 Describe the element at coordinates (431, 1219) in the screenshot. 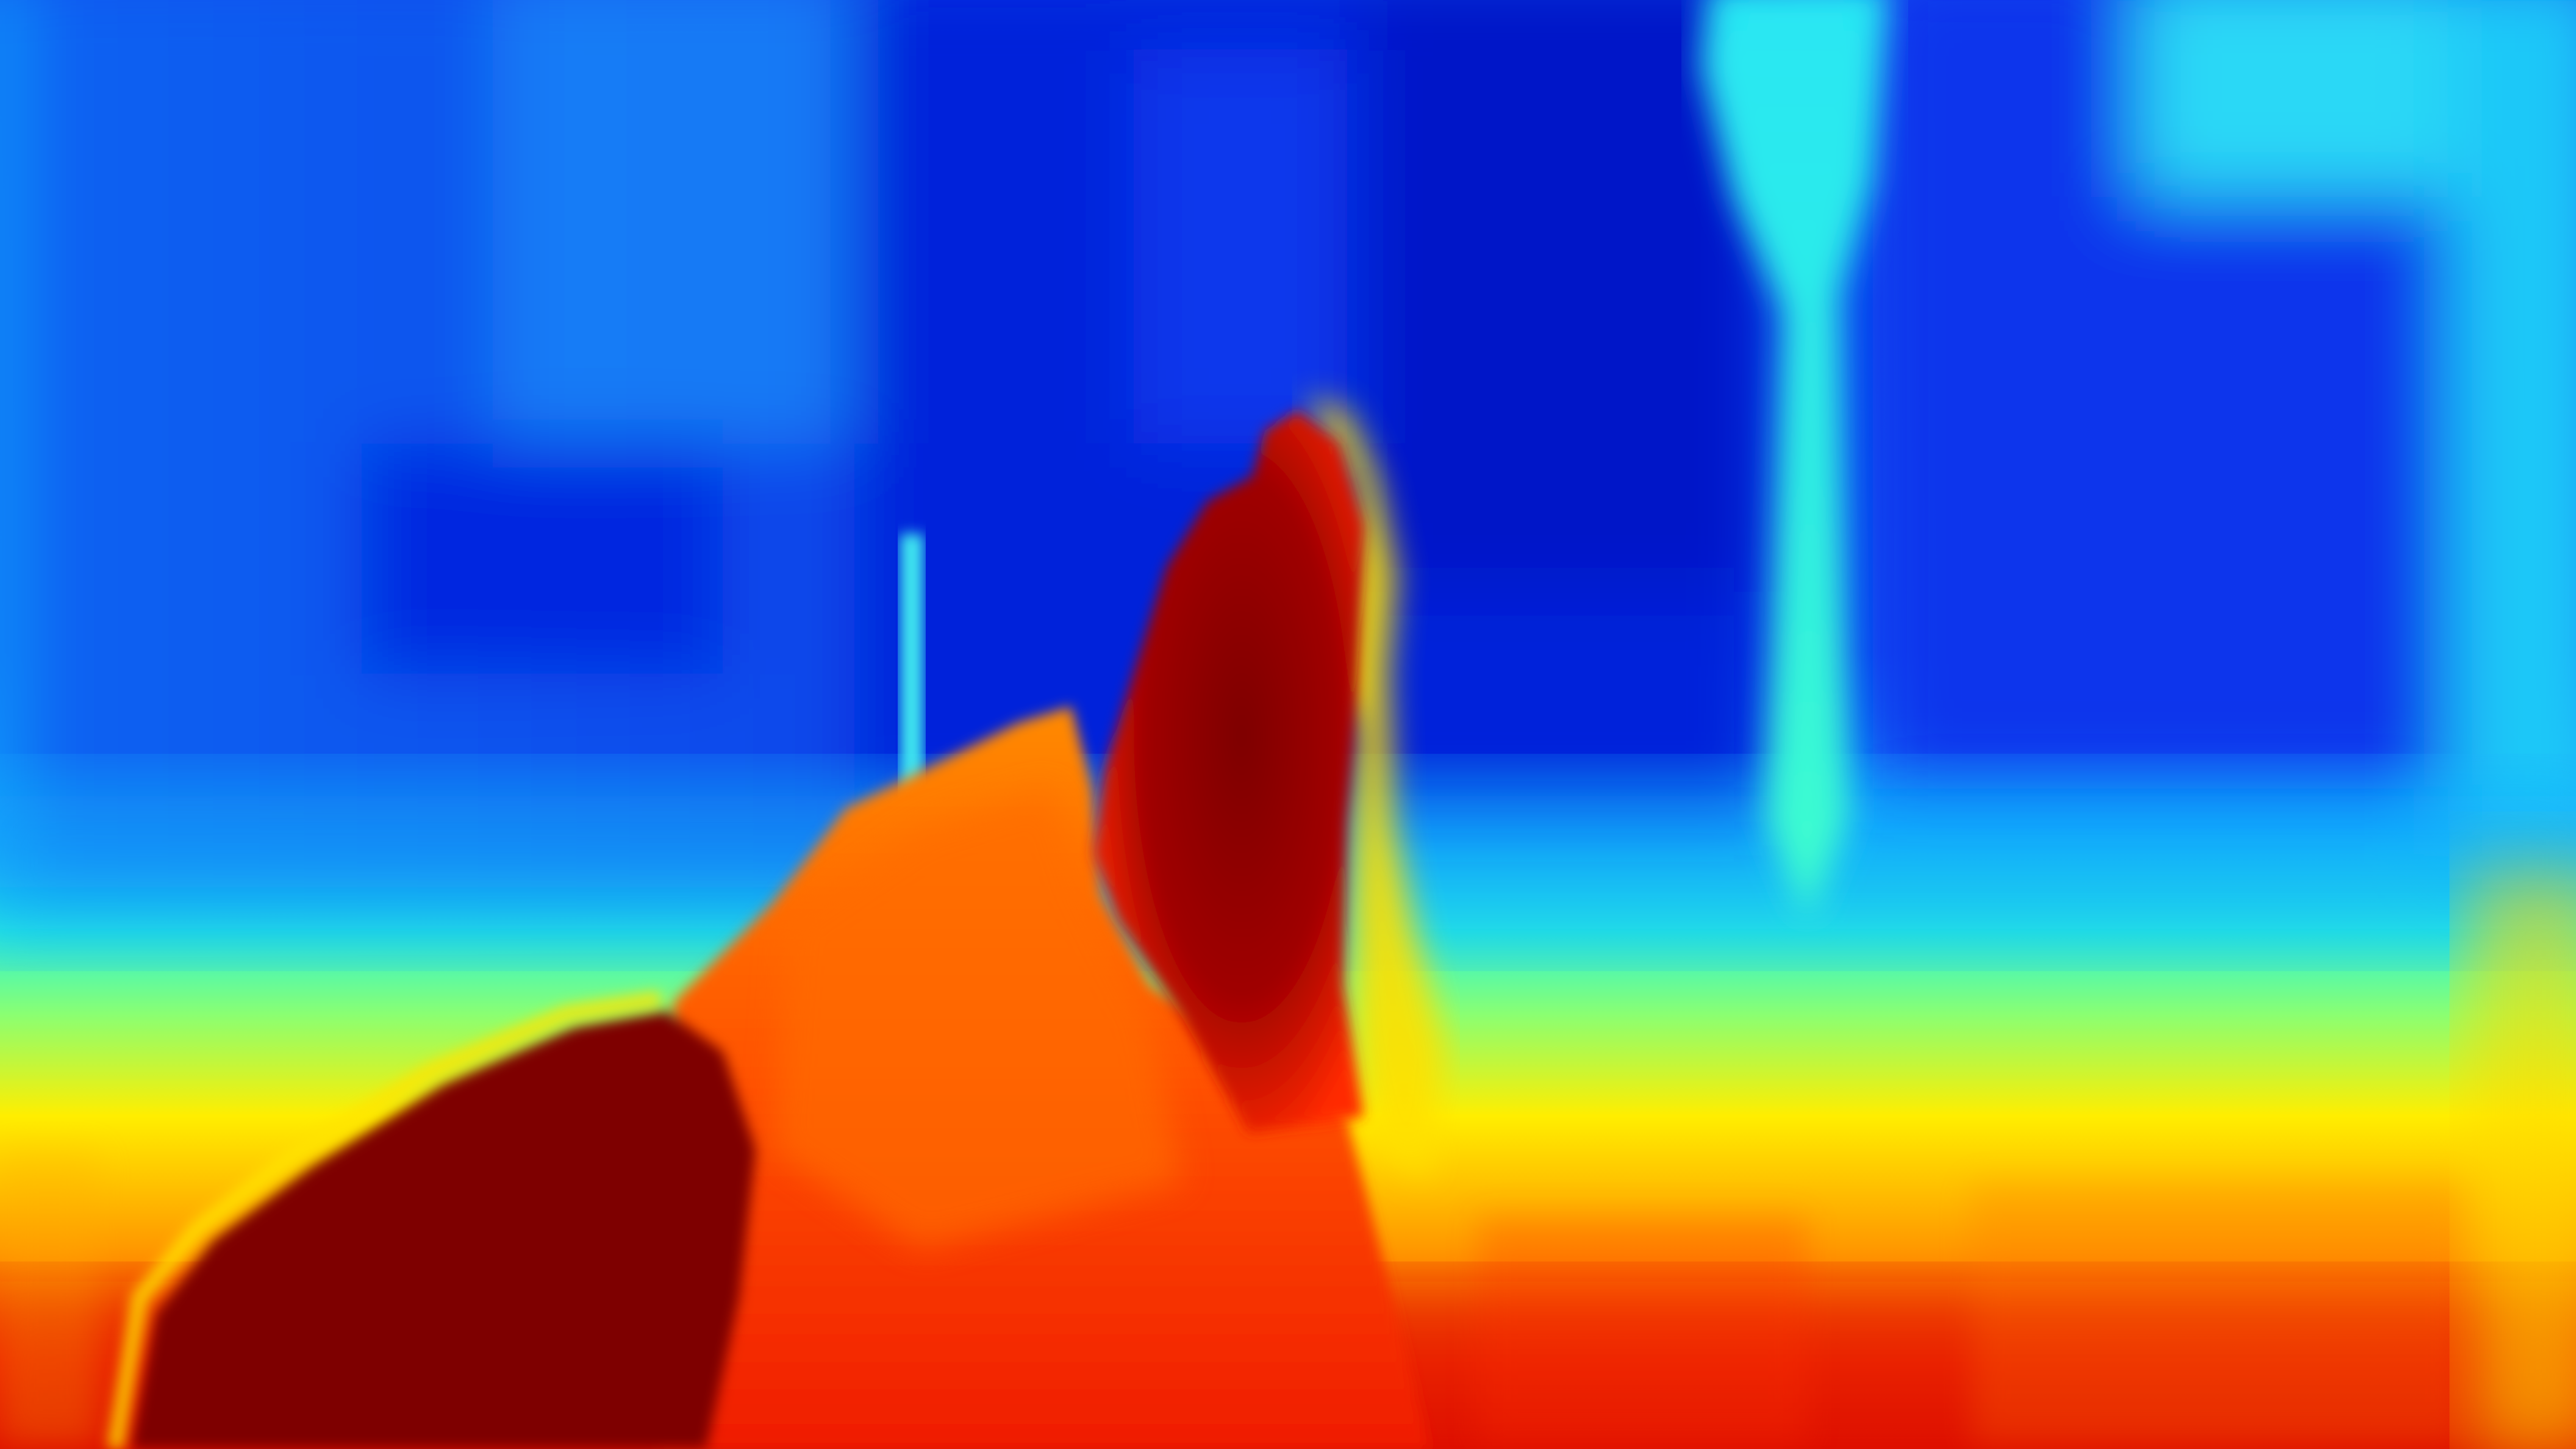

I see `foreground-object-left` at that location.